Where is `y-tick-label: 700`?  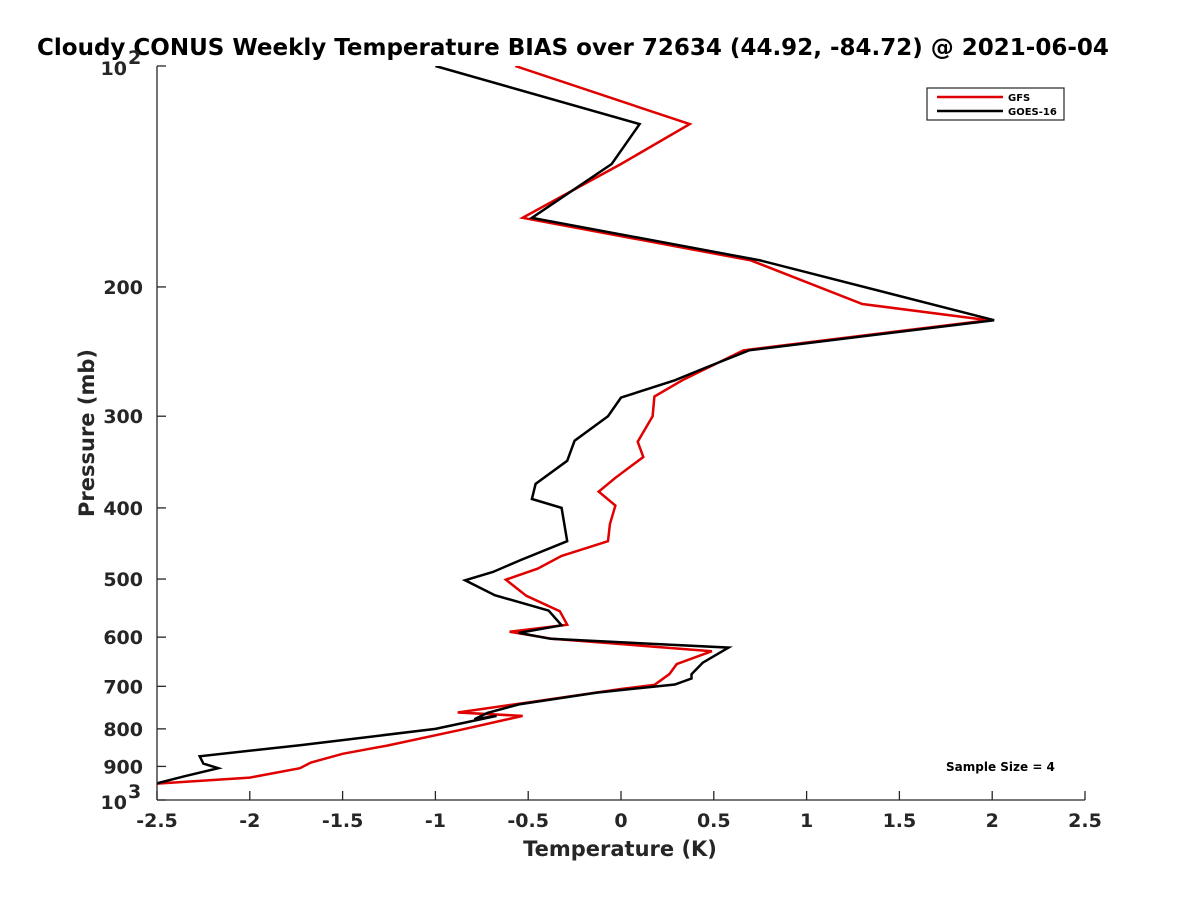
y-tick-label: 700 is located at coordinates (123, 687).